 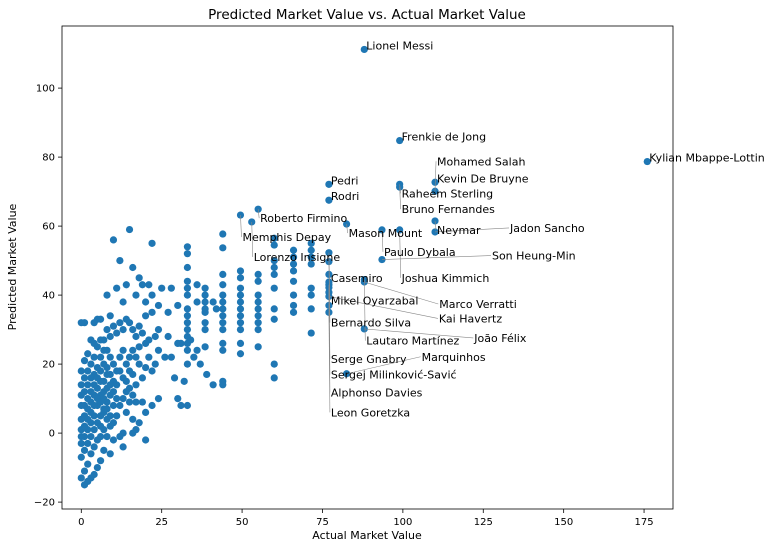 I want to click on y-tick-label: 40, so click(x=48, y=296).